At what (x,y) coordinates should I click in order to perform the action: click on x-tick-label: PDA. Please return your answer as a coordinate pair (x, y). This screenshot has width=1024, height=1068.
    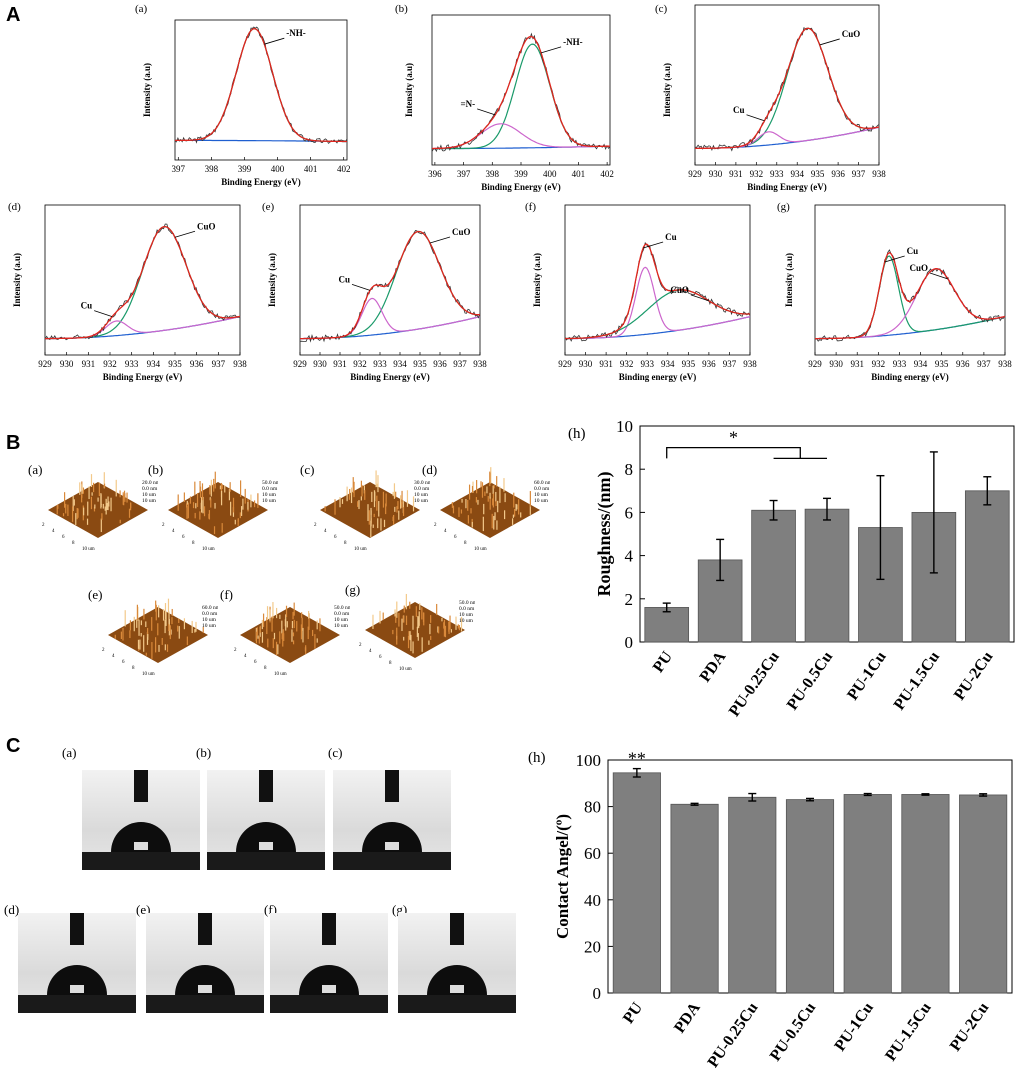
    Looking at the image, I should click on (713, 666).